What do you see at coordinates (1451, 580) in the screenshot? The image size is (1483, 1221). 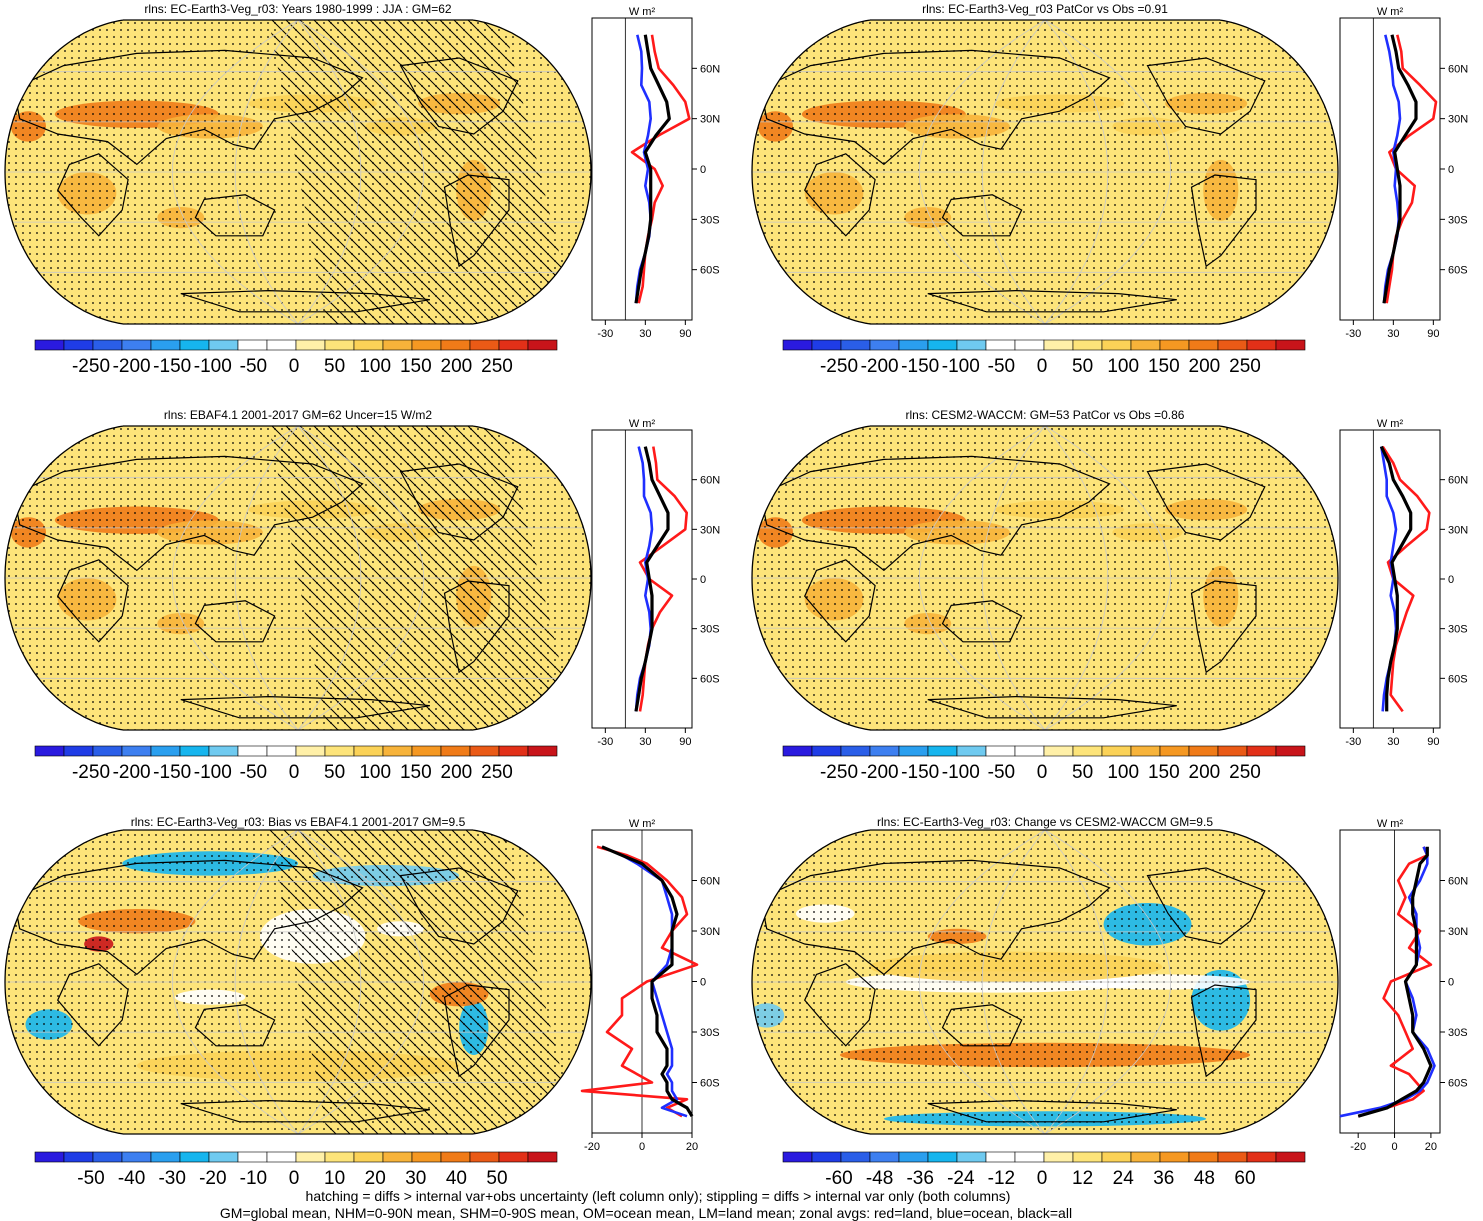 I see `zonal-y-tick-label: 0` at bounding box center [1451, 580].